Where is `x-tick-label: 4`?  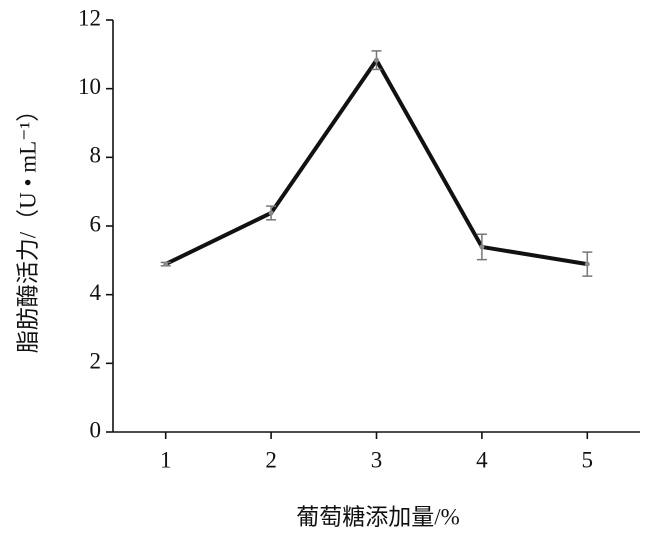
x-tick-label: 4 is located at coordinates (482, 459).